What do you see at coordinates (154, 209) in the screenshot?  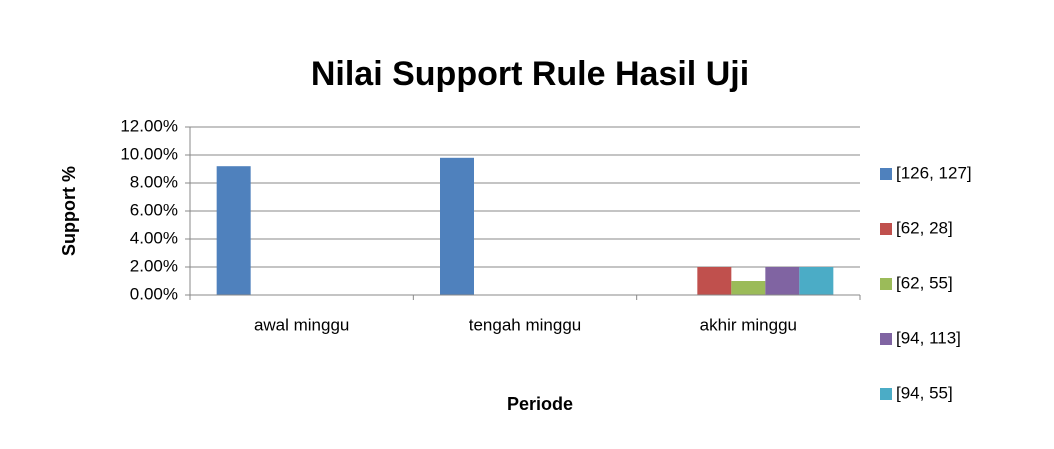 I see `y-tick-label: 6.00%` at bounding box center [154, 209].